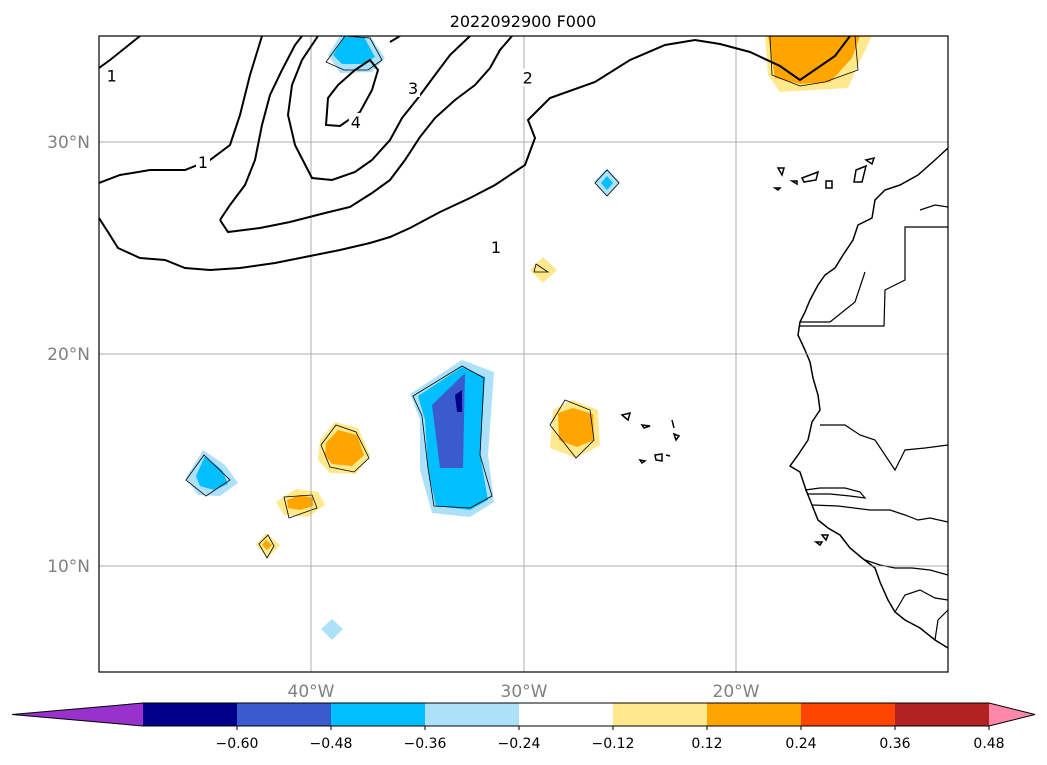 The image size is (1047, 765). What do you see at coordinates (523, 21) in the screenshot?
I see `figure-title: 2022092900 F000` at bounding box center [523, 21].